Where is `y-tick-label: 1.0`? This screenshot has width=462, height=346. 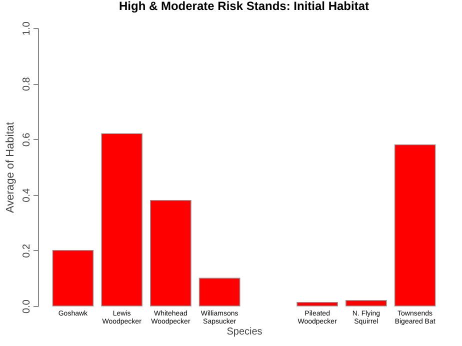 y-tick-label: 1.0 is located at coordinates (27, 28).